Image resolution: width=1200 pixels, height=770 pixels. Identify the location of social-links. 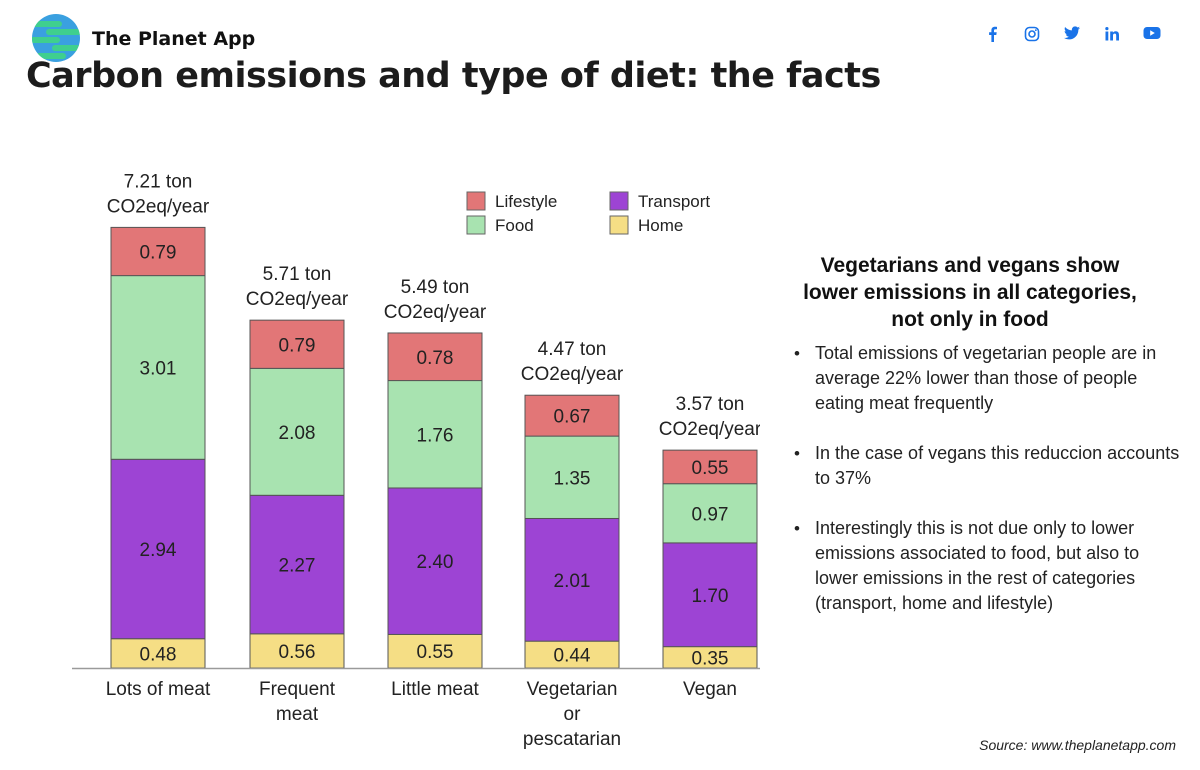
(1072, 38).